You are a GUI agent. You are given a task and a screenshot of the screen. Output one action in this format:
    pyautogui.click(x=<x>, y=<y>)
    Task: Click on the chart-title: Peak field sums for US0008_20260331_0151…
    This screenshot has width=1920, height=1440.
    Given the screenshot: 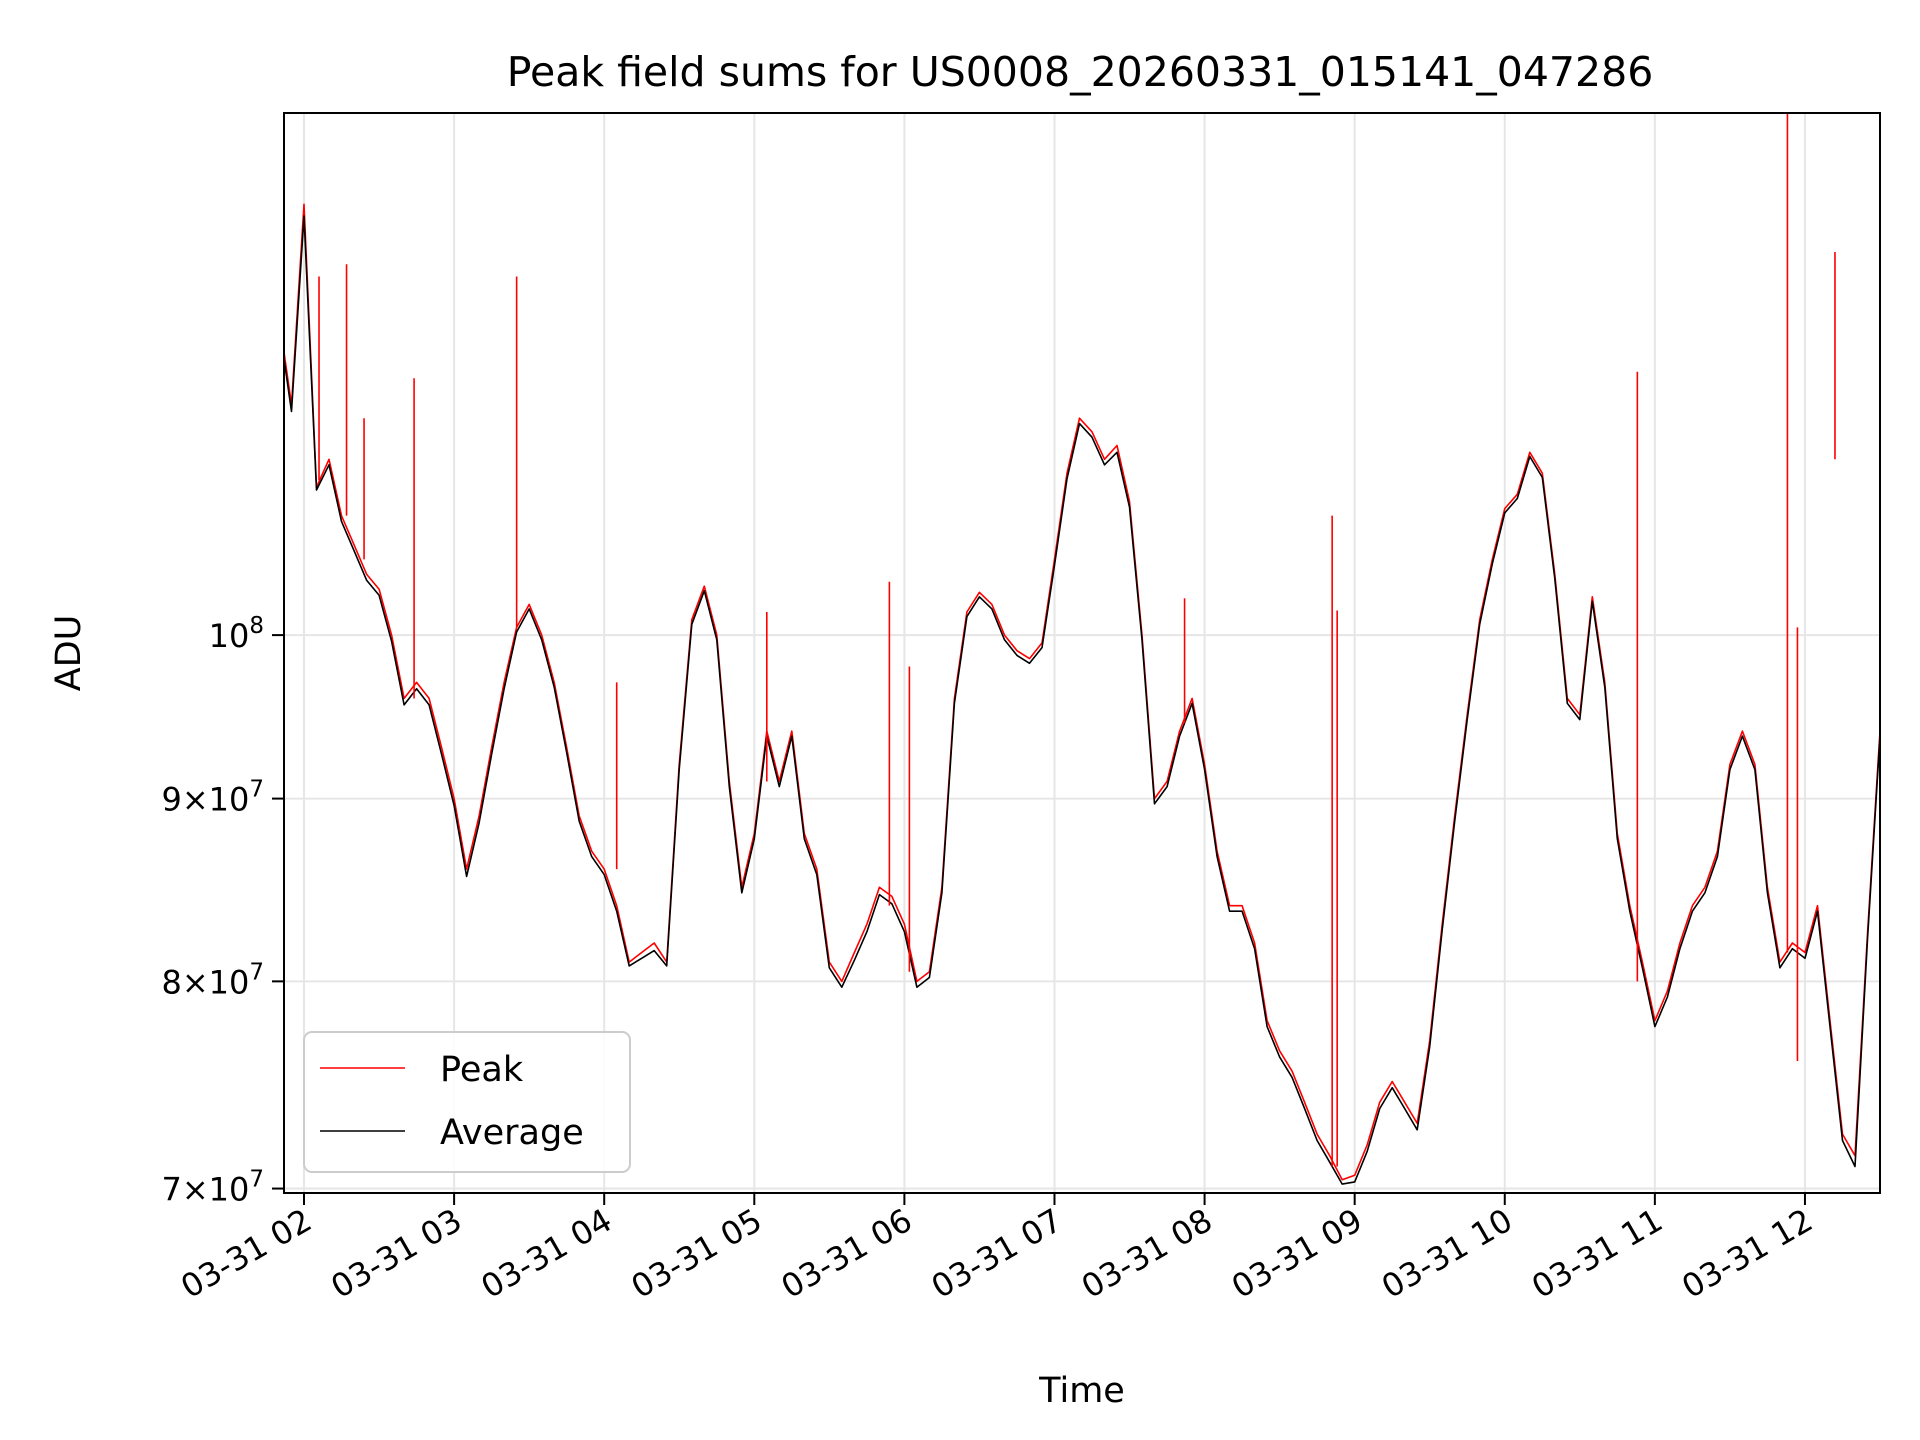 What is the action you would take?
    pyautogui.click(x=1080, y=72)
    